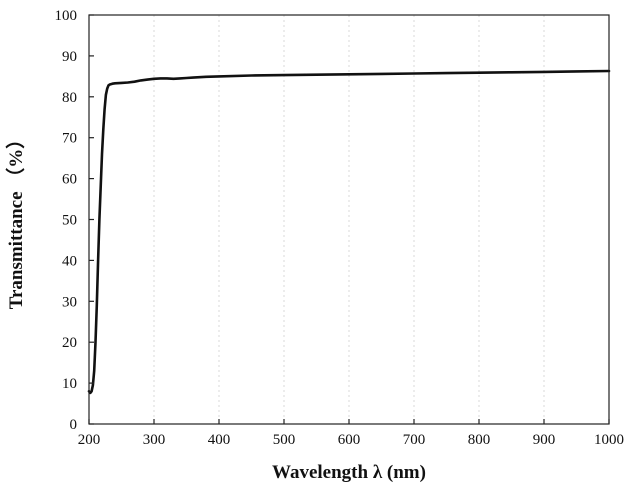 The width and height of the screenshot is (627, 484). What do you see at coordinates (69, 302) in the screenshot?
I see `y-tick-label: 30` at bounding box center [69, 302].